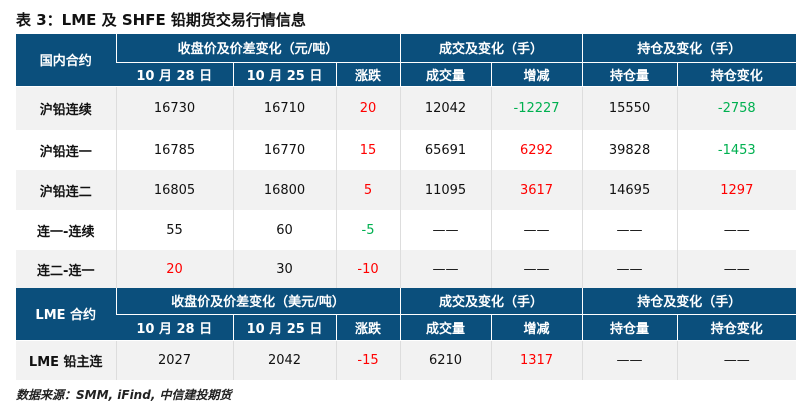  What do you see at coordinates (368, 230) in the screenshot?
I see `price-change: -5` at bounding box center [368, 230].